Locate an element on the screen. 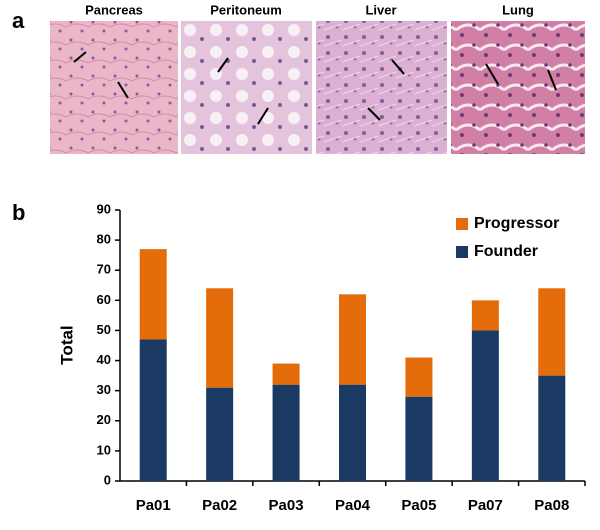 Image resolution: width=600 pixels, height=530 pixels. image-title: Peritoneum is located at coordinates (246, 9).